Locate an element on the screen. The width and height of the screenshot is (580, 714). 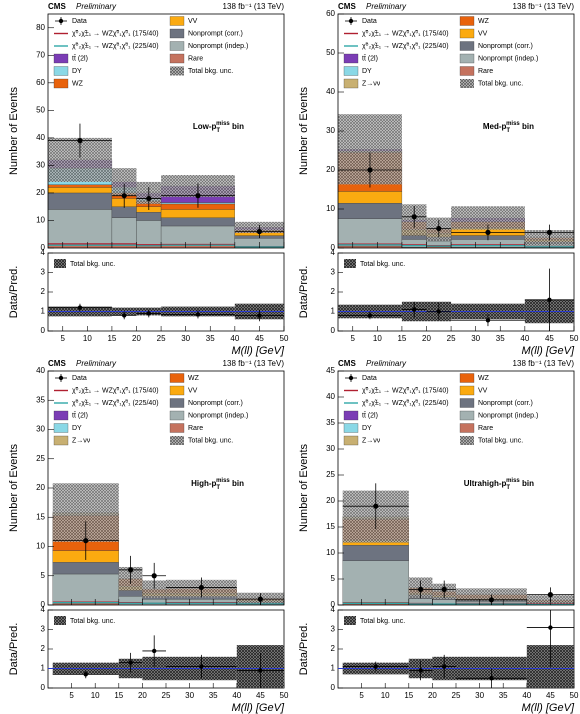
y-tick-label: 35 is located at coordinates (40, 399).